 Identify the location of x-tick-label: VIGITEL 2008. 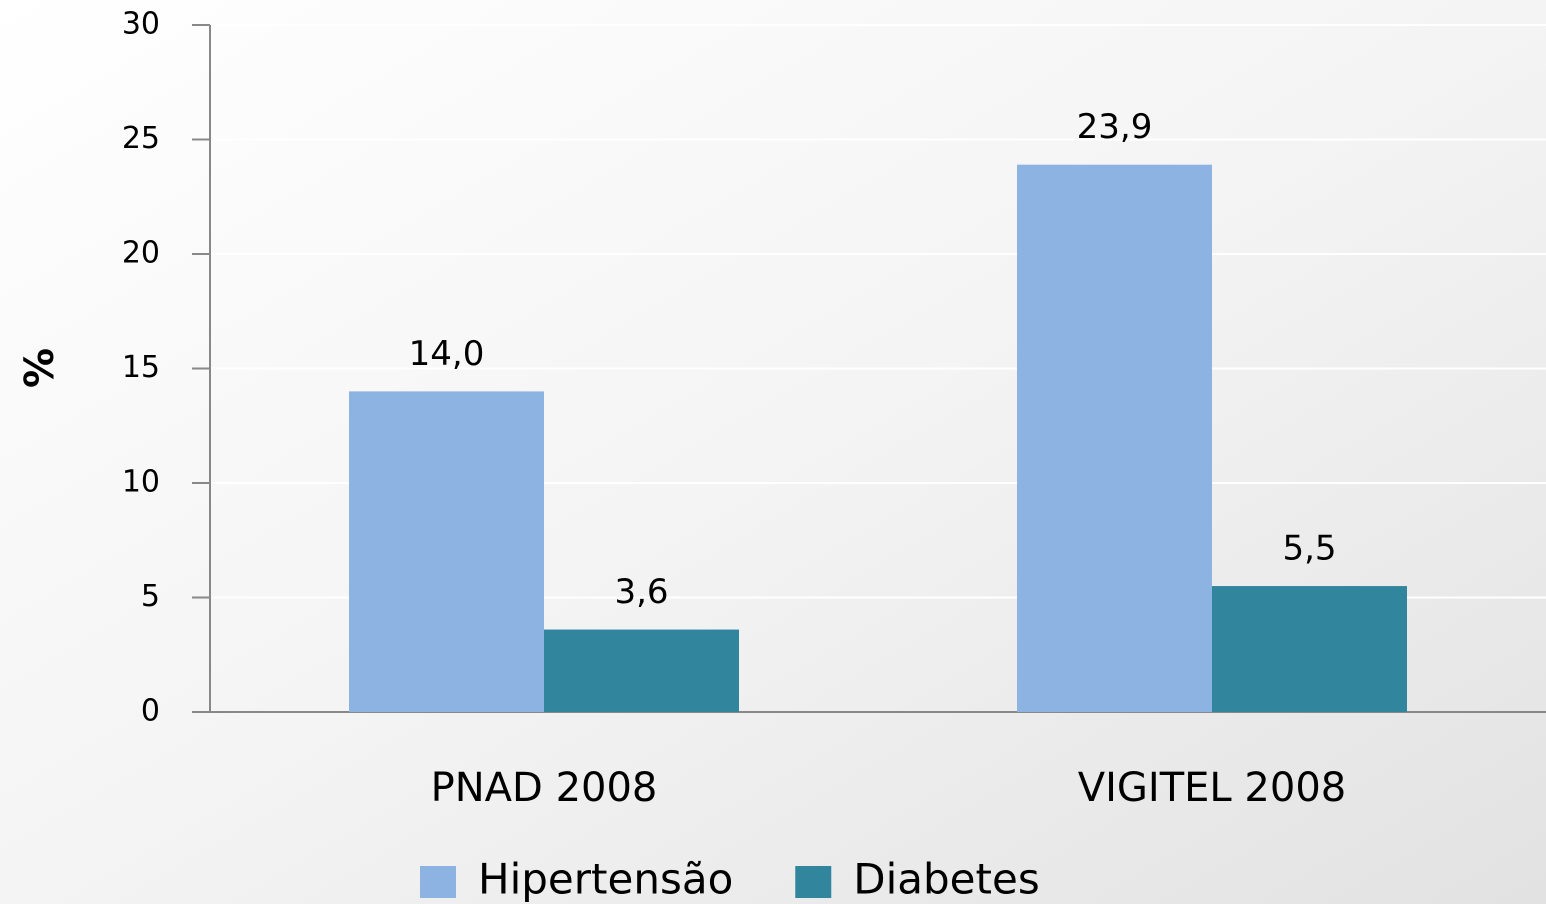
(1212, 788).